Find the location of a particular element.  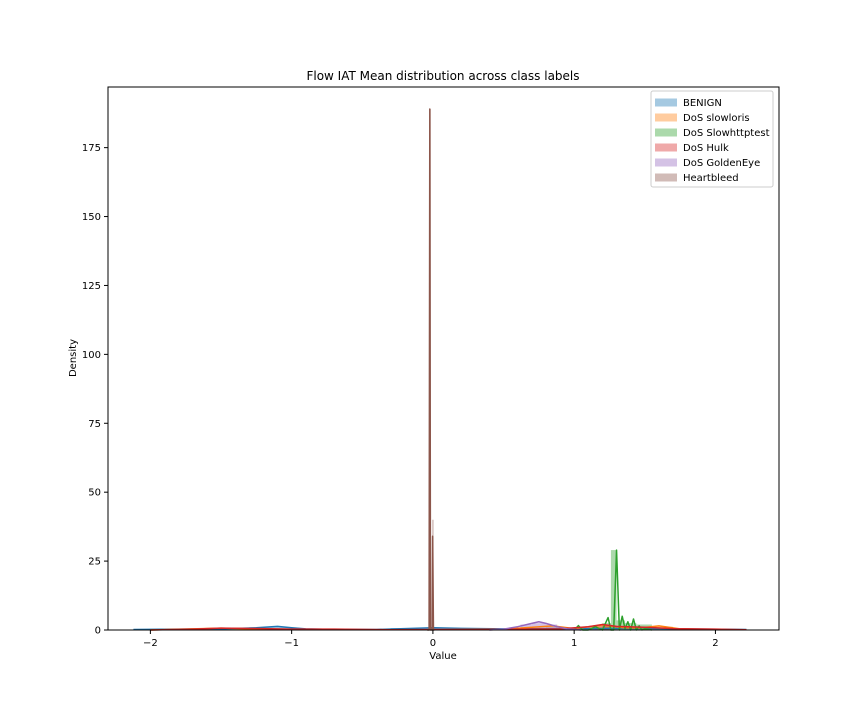

y-tick-label-7: 175 is located at coordinates (91, 148).